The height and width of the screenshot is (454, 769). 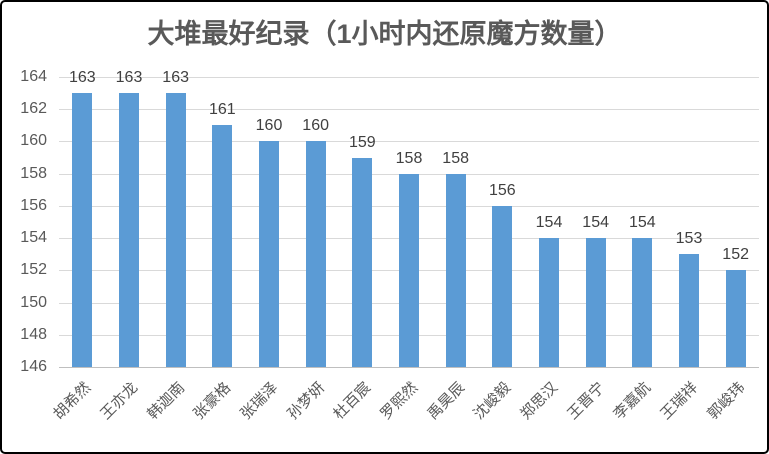 I want to click on x-category-label: 韩迦南, so click(x=165, y=401).